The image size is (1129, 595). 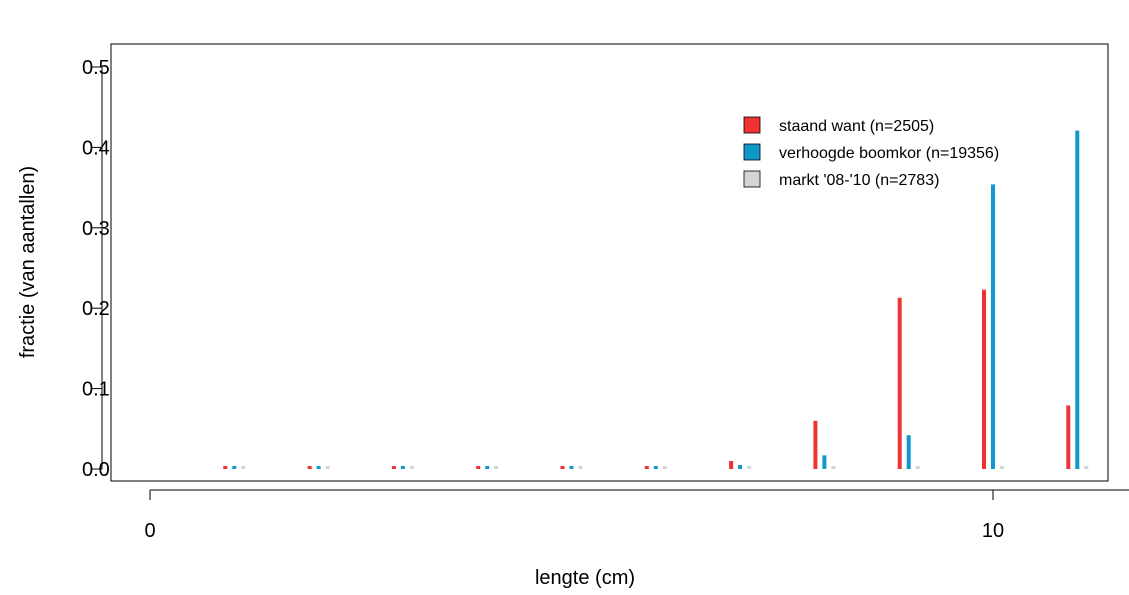 I want to click on y-tick-label-4: 0.4, so click(x=96, y=148).